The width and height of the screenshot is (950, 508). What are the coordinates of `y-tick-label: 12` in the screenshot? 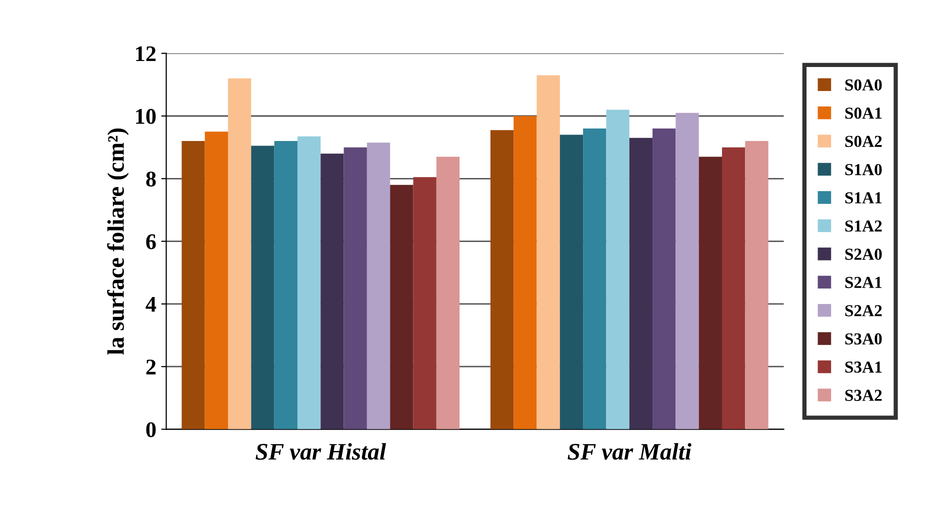 It's located at (146, 54).